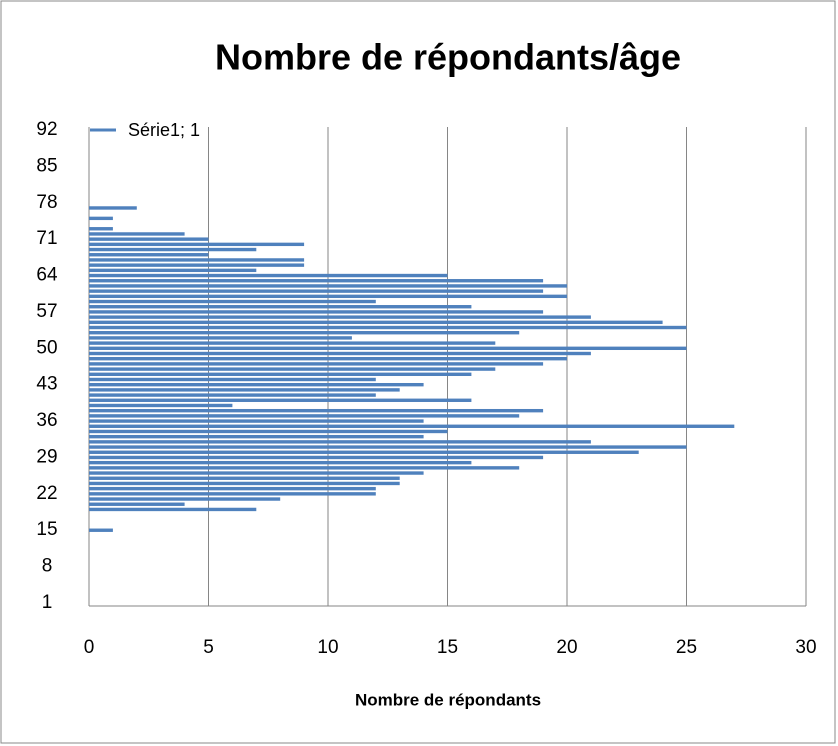  Describe the element at coordinates (327, 647) in the screenshot. I see `x-tick-label: 10` at that location.